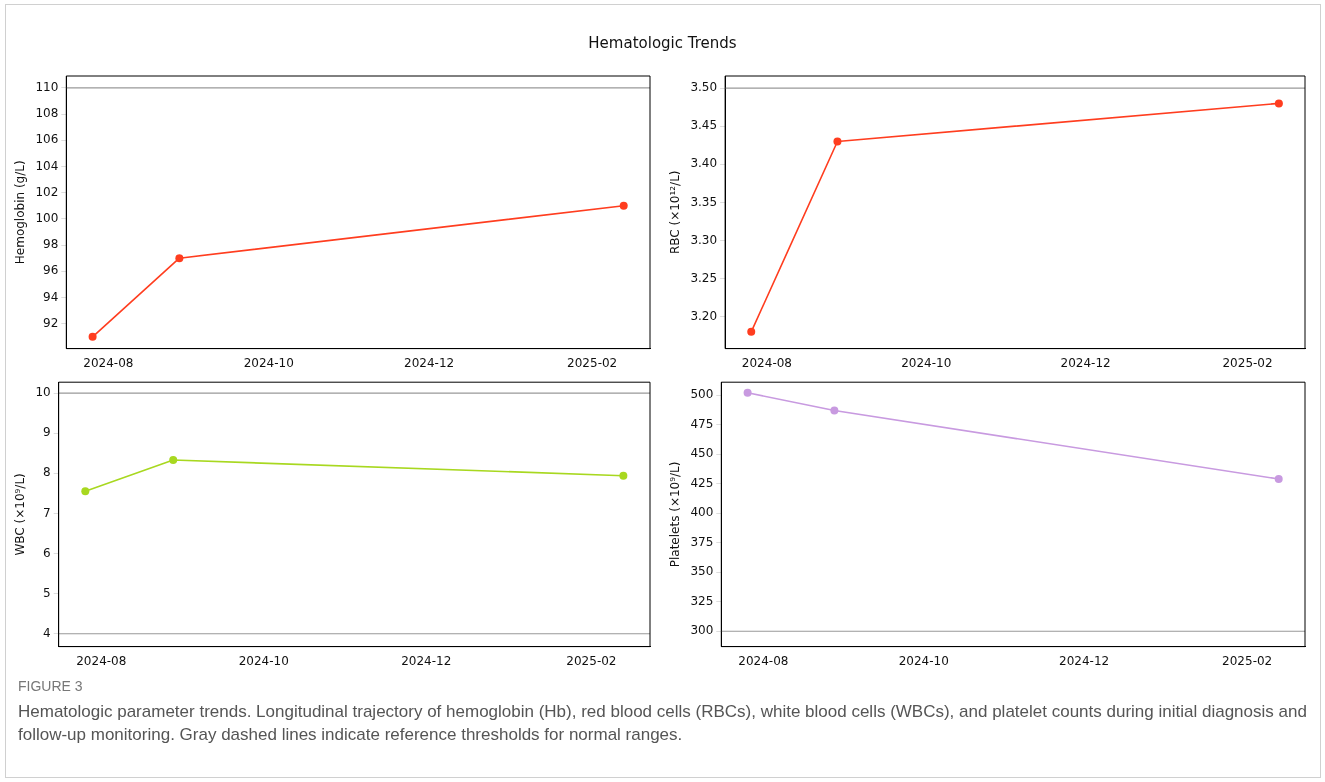 The width and height of the screenshot is (1325, 782). Describe the element at coordinates (704, 125) in the screenshot. I see `y-tick-label: 3.45` at that location.